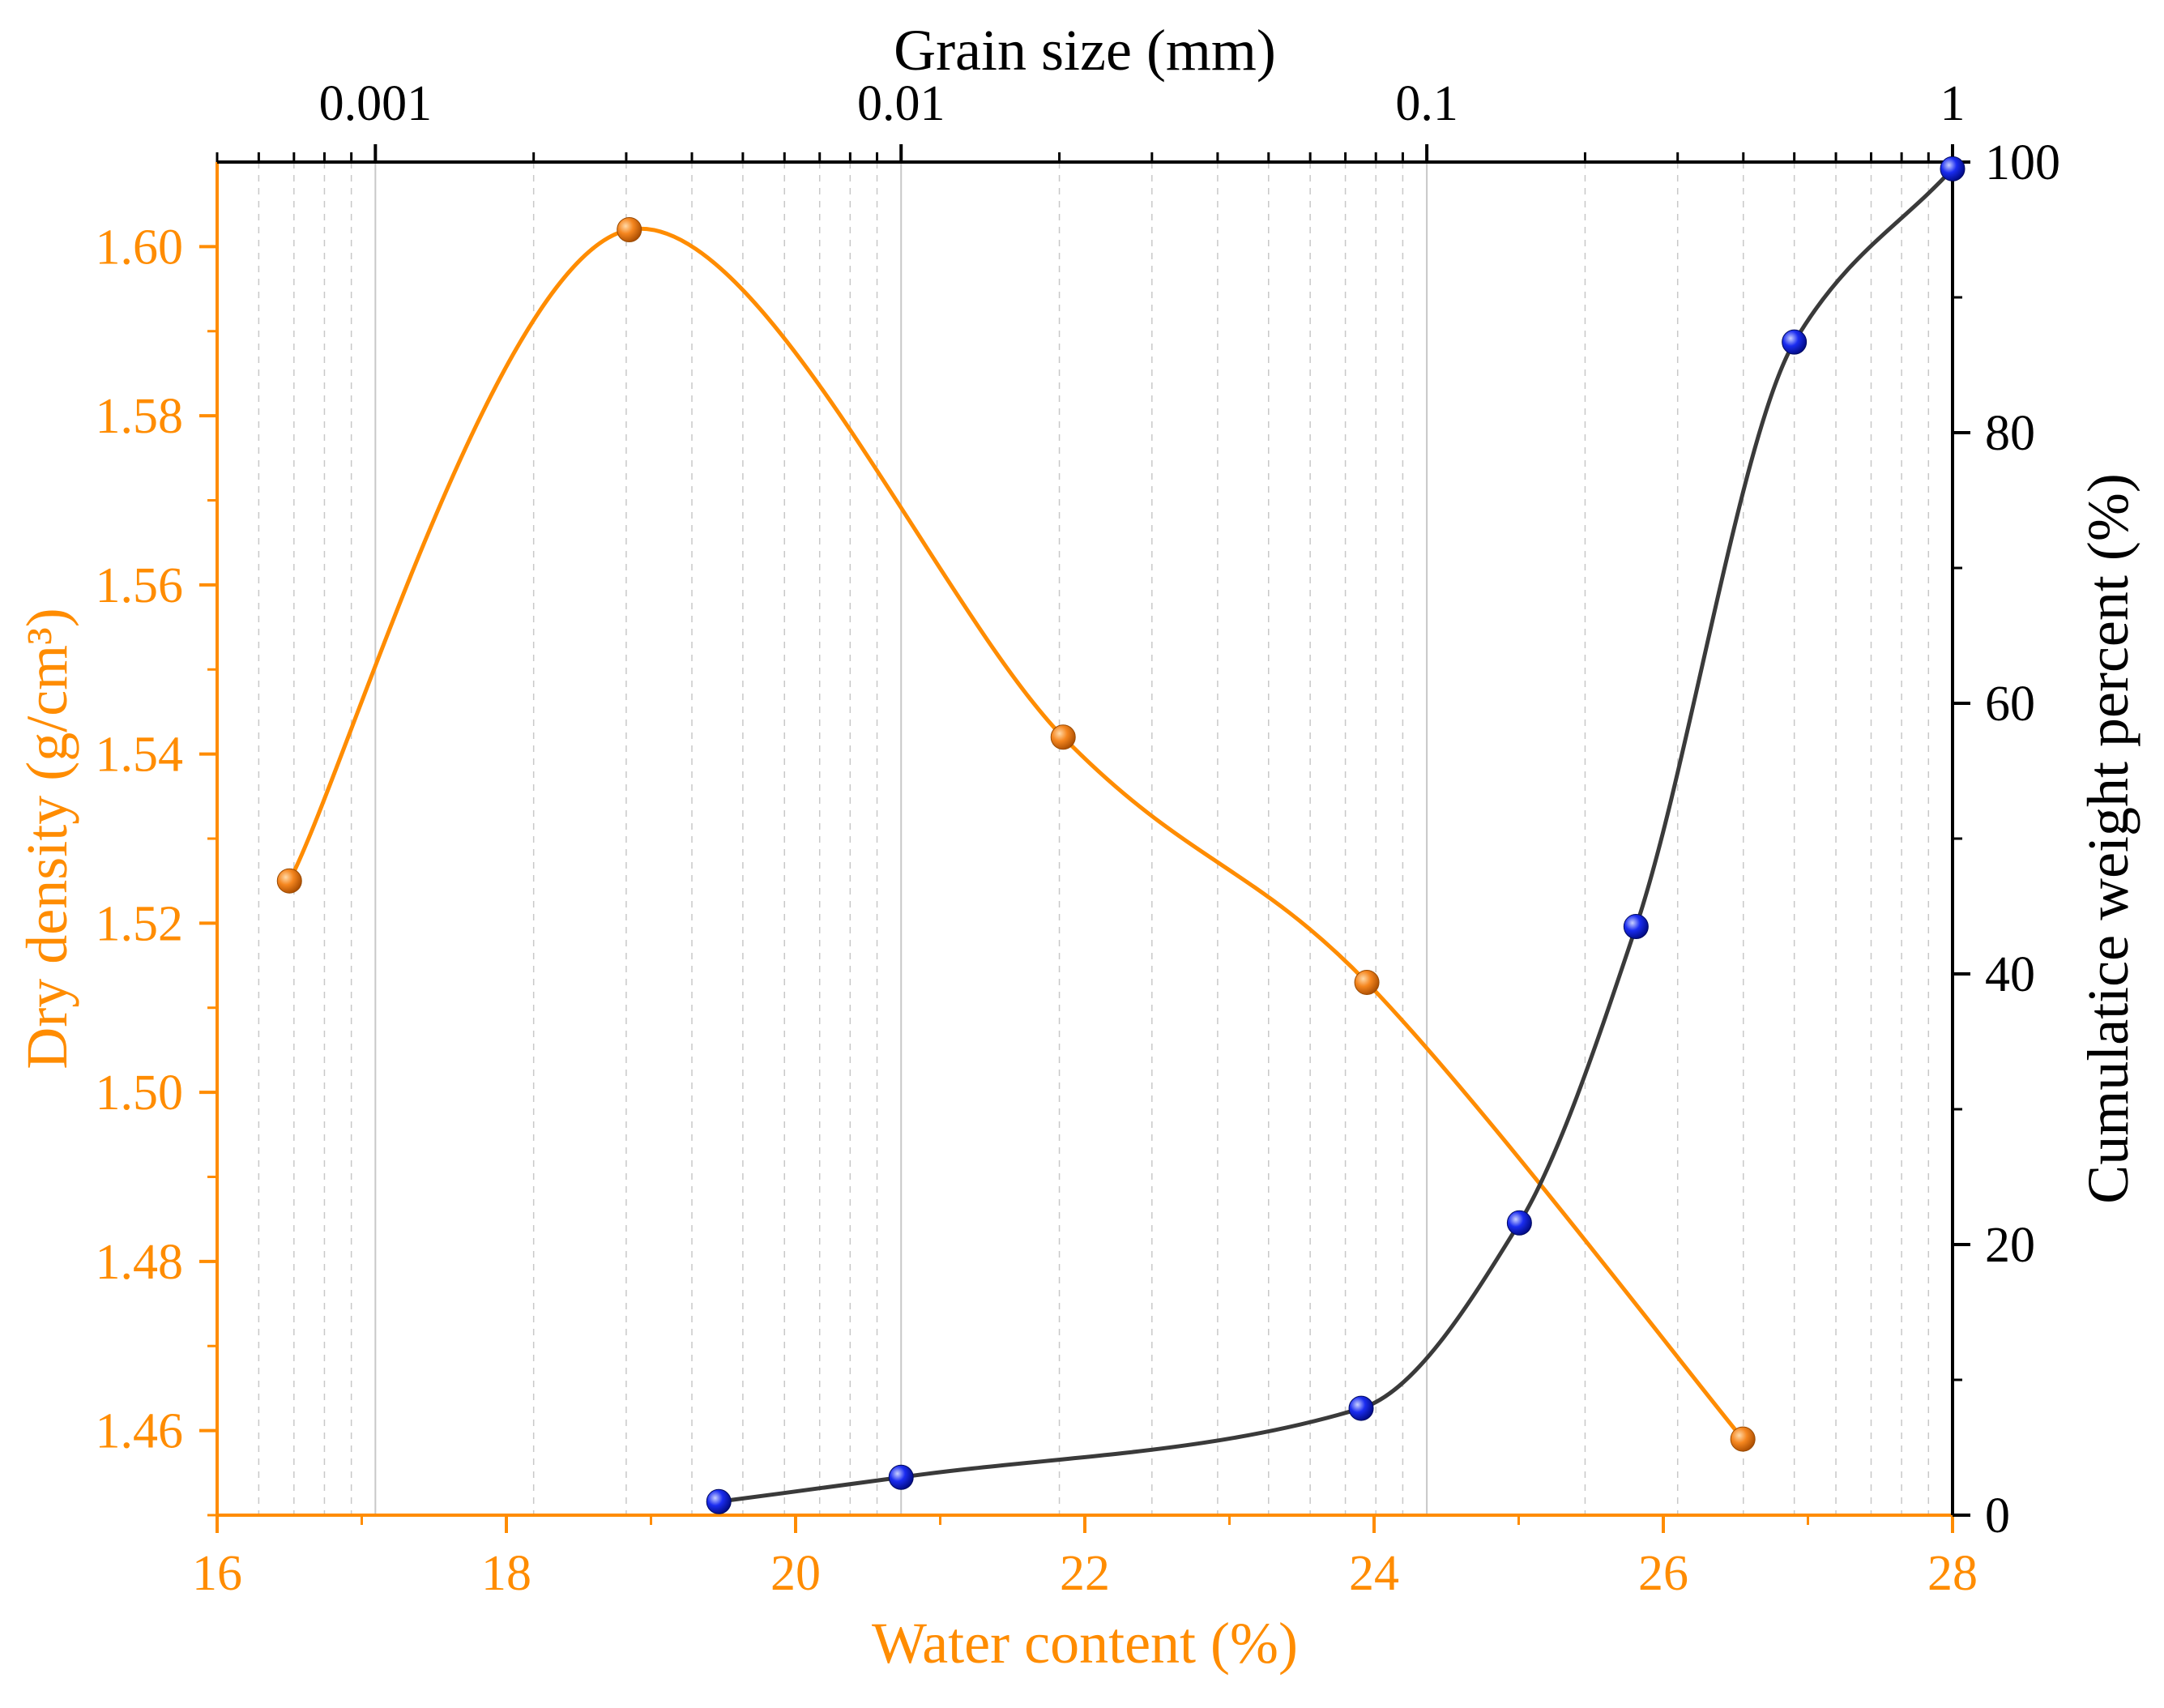  I want to click on top-tick-label: 0.001, so click(376, 104).